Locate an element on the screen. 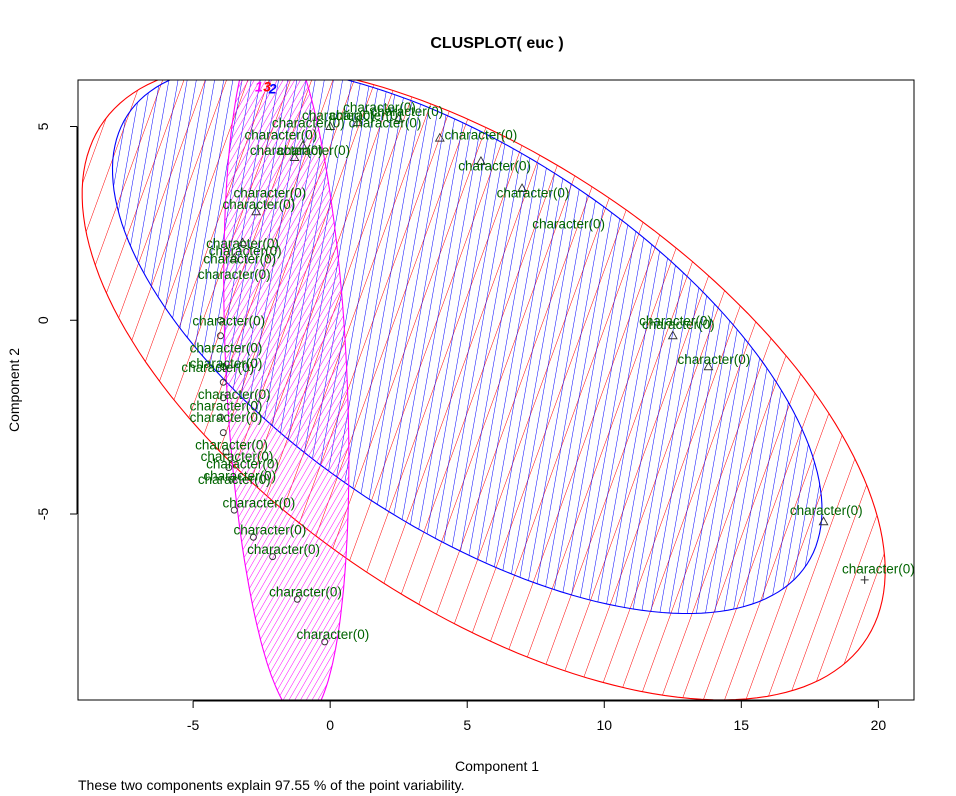 This screenshot has width=956, height=796. cluster-number-2: 2 is located at coordinates (272, 89).